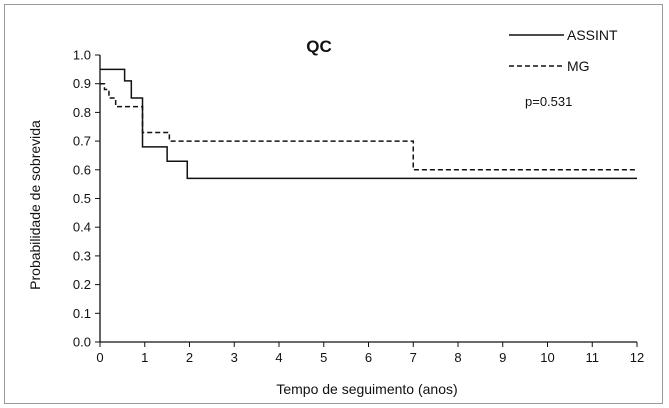  What do you see at coordinates (502, 357) in the screenshot?
I see `x-tick-label: 9` at bounding box center [502, 357].